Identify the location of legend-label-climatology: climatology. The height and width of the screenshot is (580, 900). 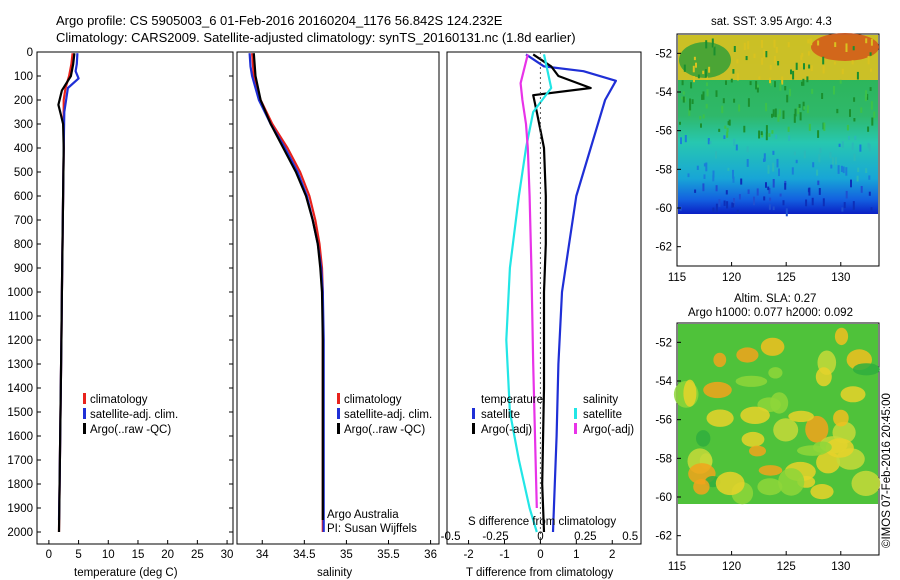
(373, 400).